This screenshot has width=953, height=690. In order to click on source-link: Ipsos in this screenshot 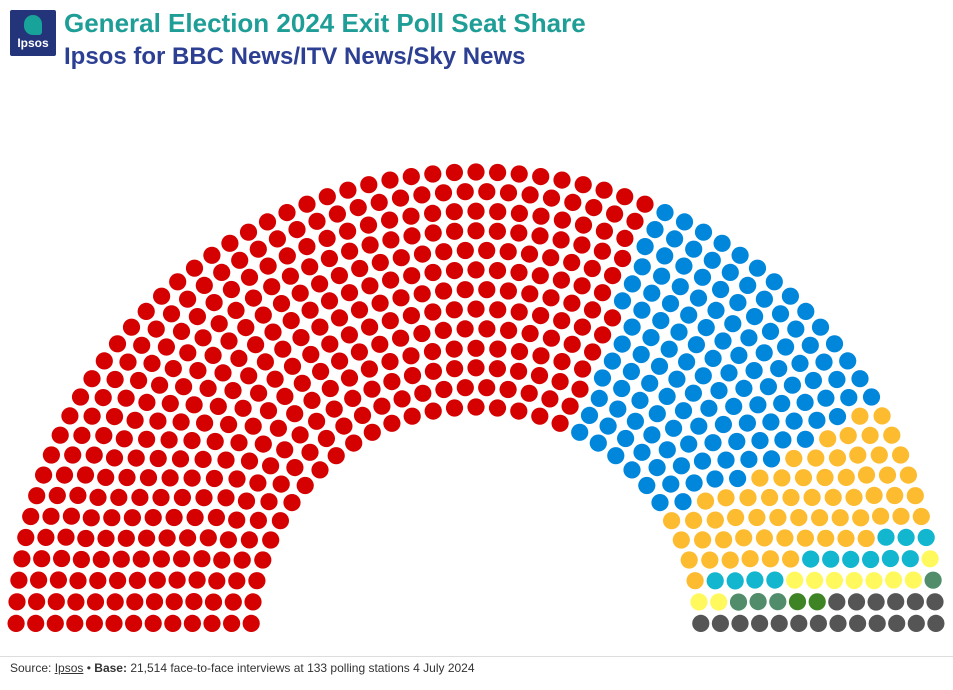, I will do `click(69, 668)`.